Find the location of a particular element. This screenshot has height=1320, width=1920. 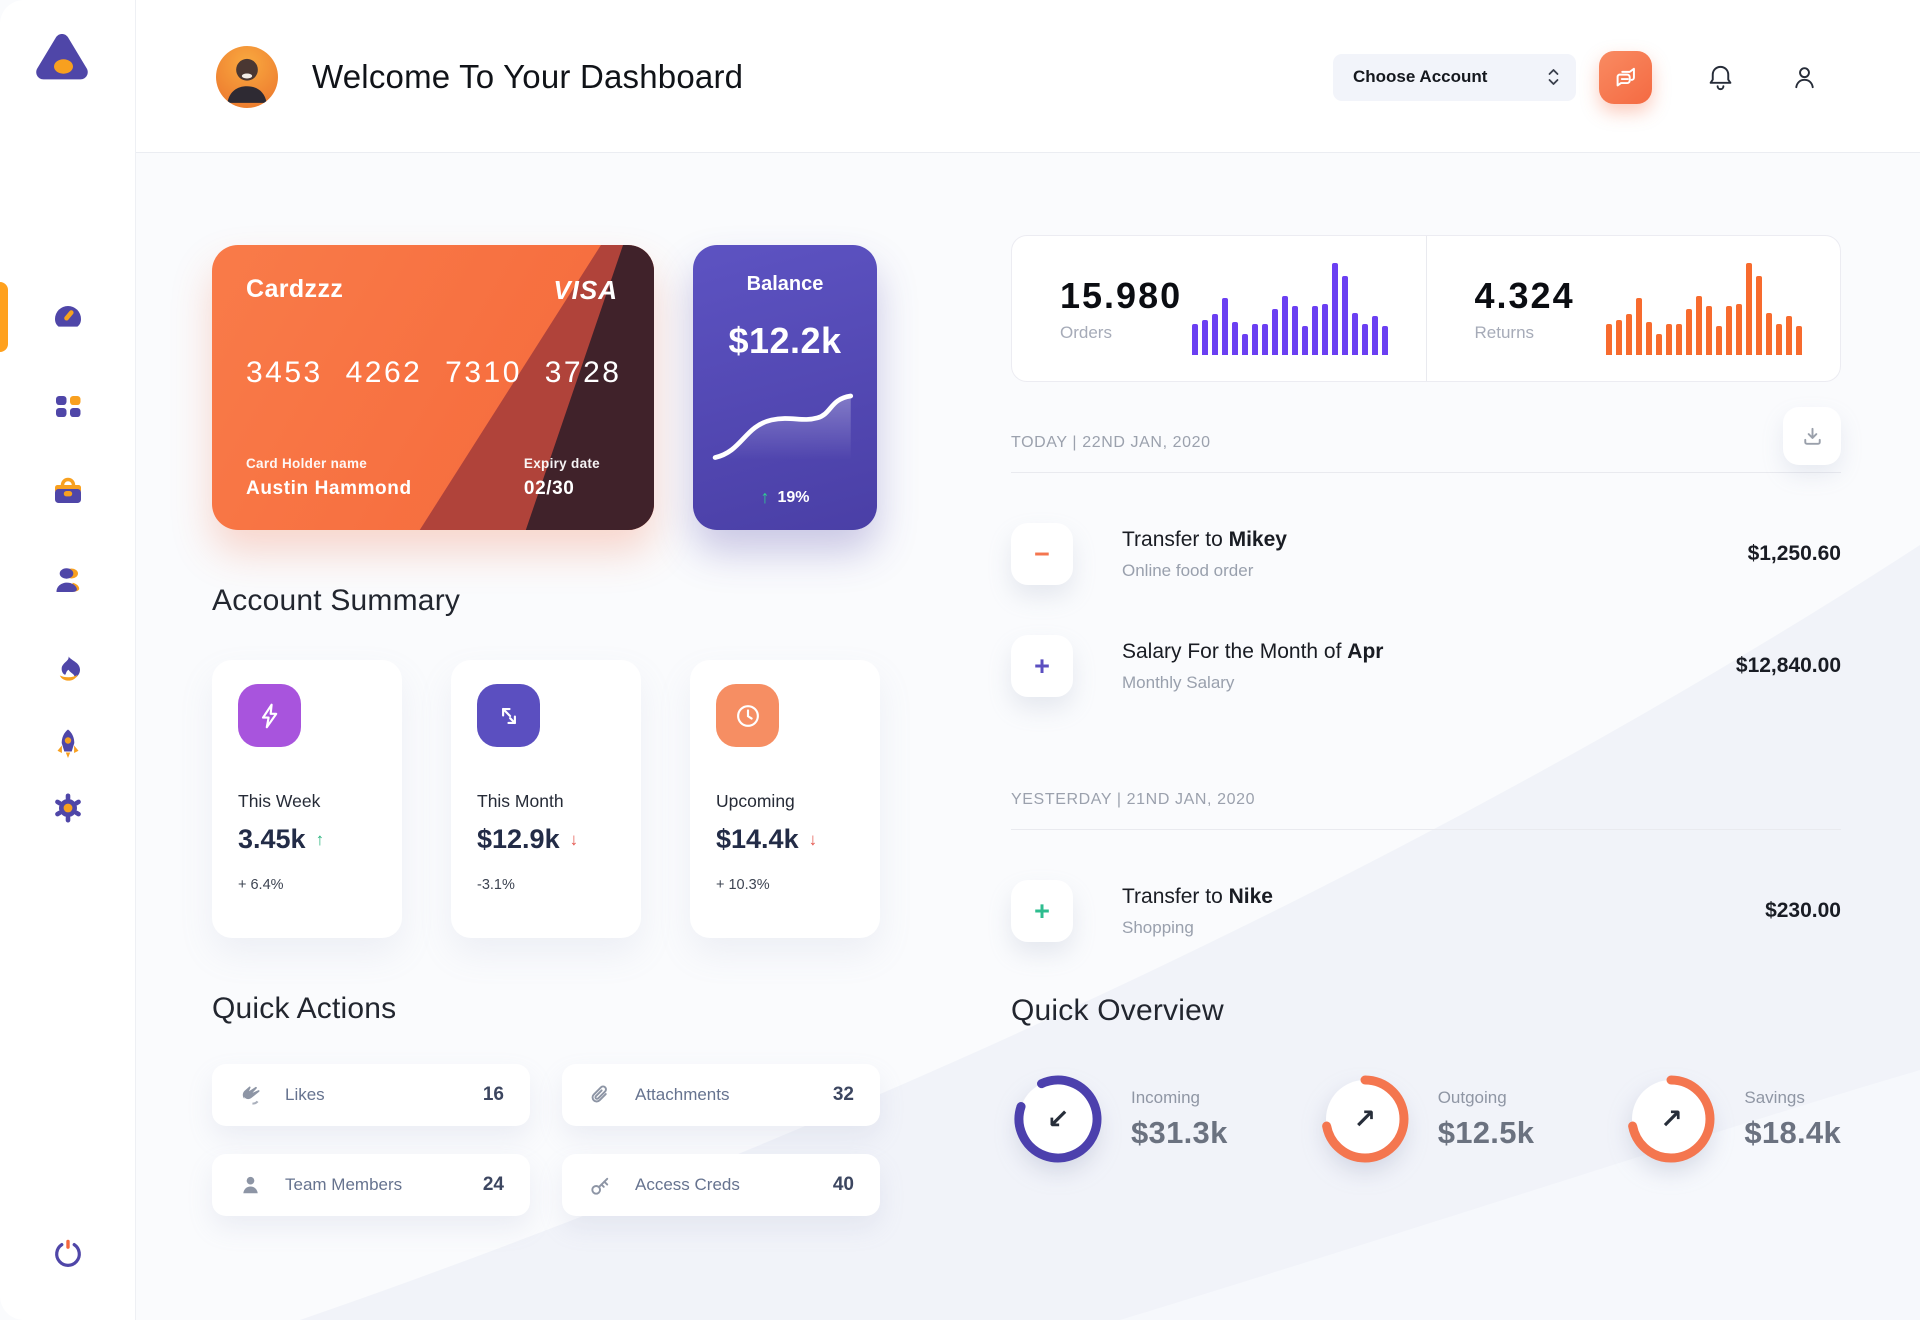

transaction-row: + Transfer to Nike Shopping $230.00 is located at coordinates (1426, 911).